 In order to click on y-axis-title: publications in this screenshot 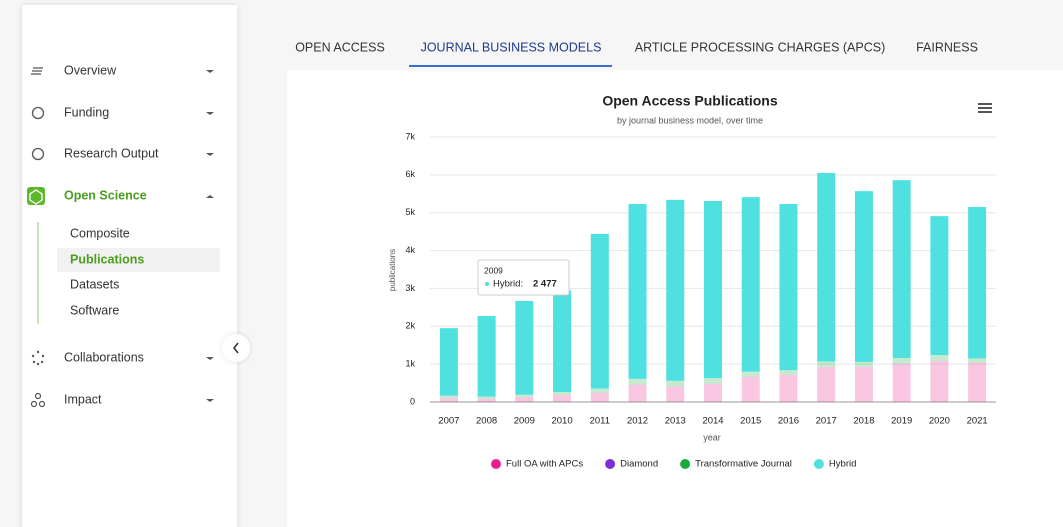, I will do `click(392, 270)`.